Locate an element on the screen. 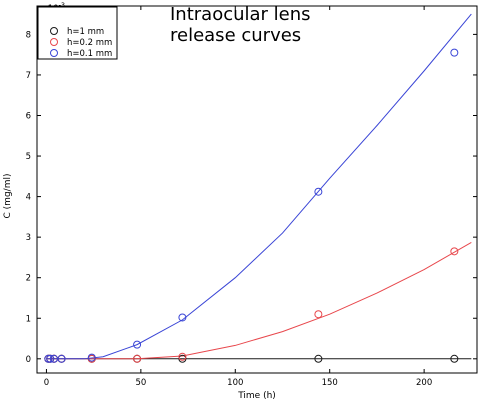 The width and height of the screenshot is (480, 402). legend-marker-h01 is located at coordinates (54, 53).